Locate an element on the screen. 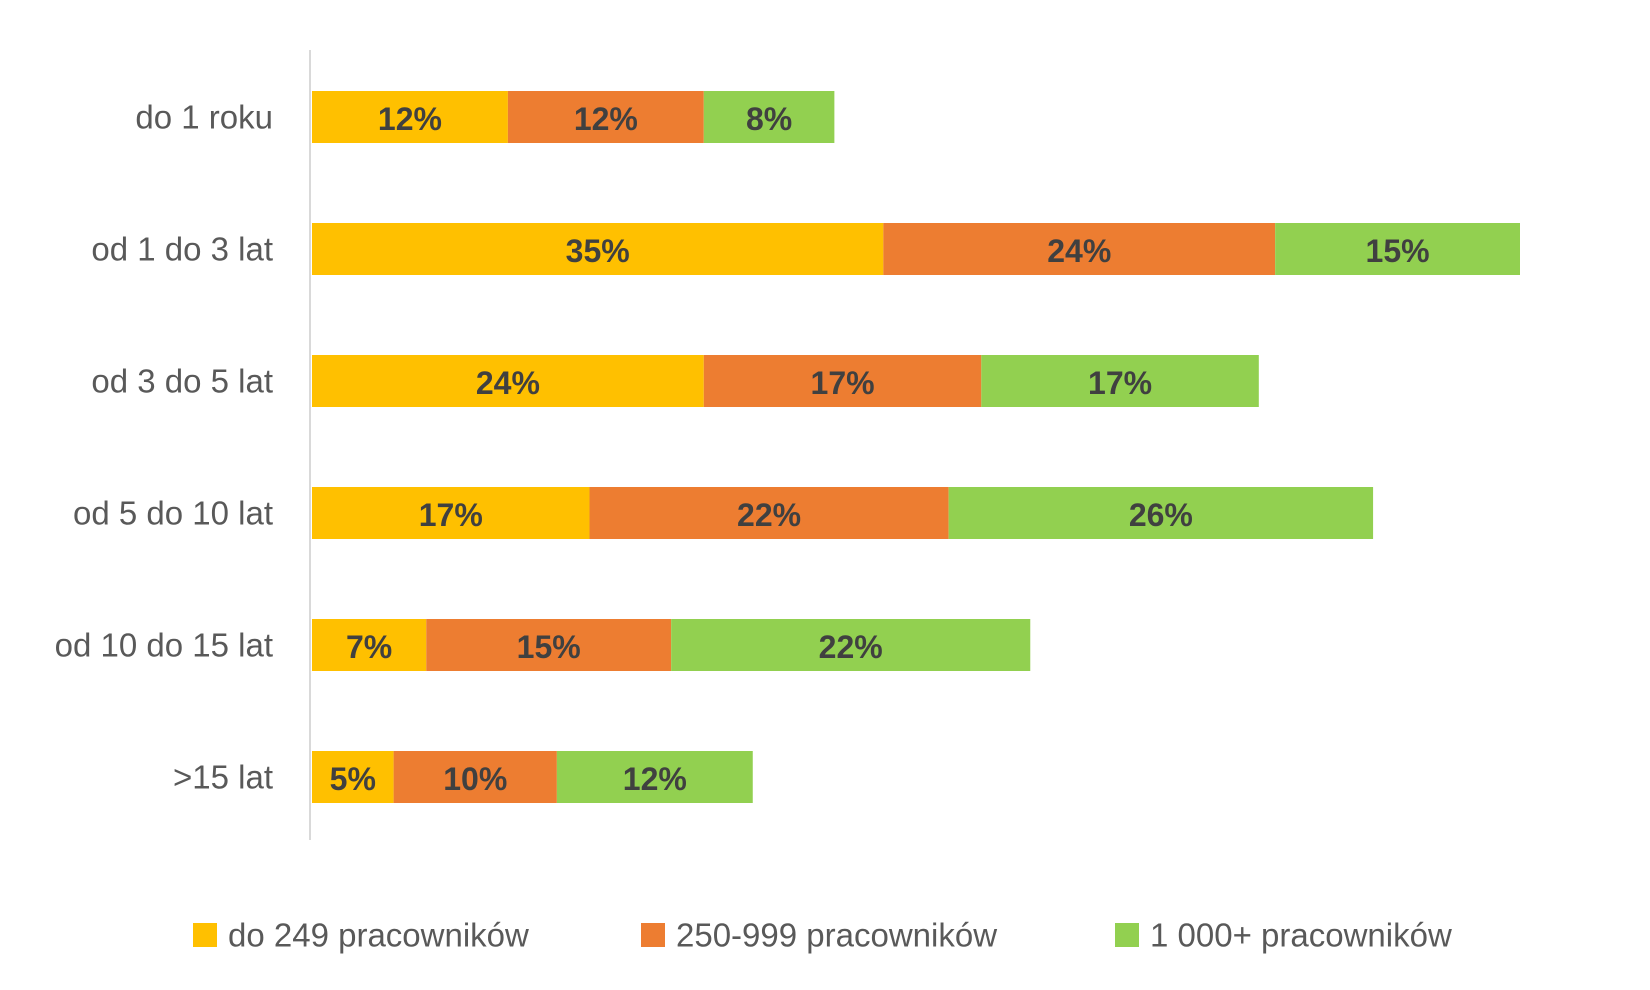  legend-swatch-250-999-pracownik-w is located at coordinates (653, 935).